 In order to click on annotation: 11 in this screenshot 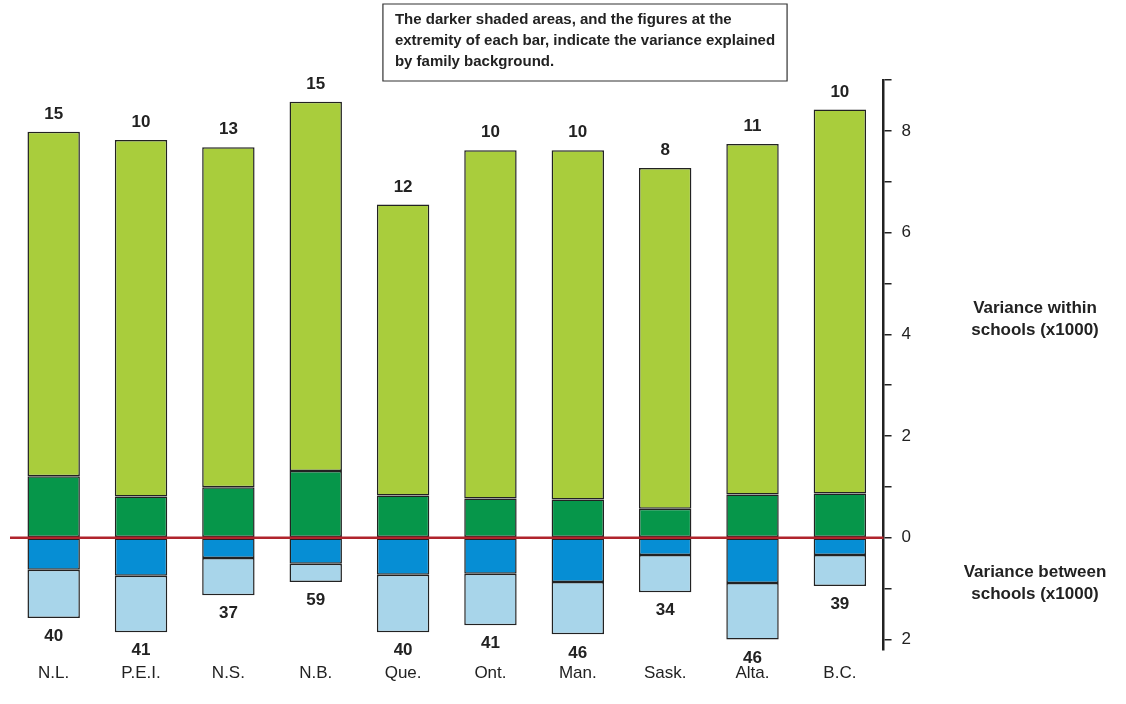, I will do `click(752, 126)`.